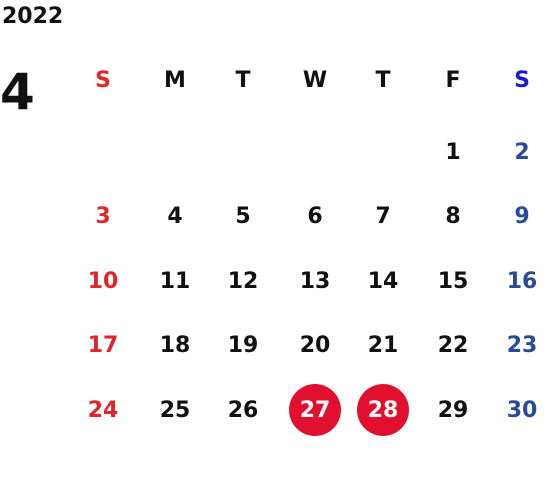 This screenshot has width=548, height=503. I want to click on day-number: 18, so click(175, 345).